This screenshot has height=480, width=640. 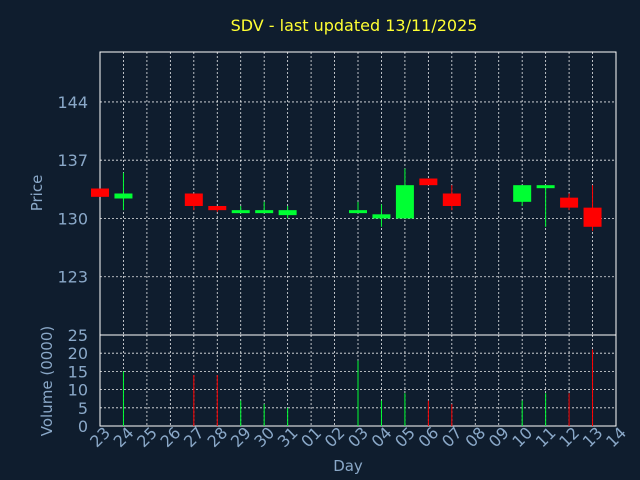 What do you see at coordinates (358, 387) in the screenshot?
I see `volume-bars` at bounding box center [358, 387].